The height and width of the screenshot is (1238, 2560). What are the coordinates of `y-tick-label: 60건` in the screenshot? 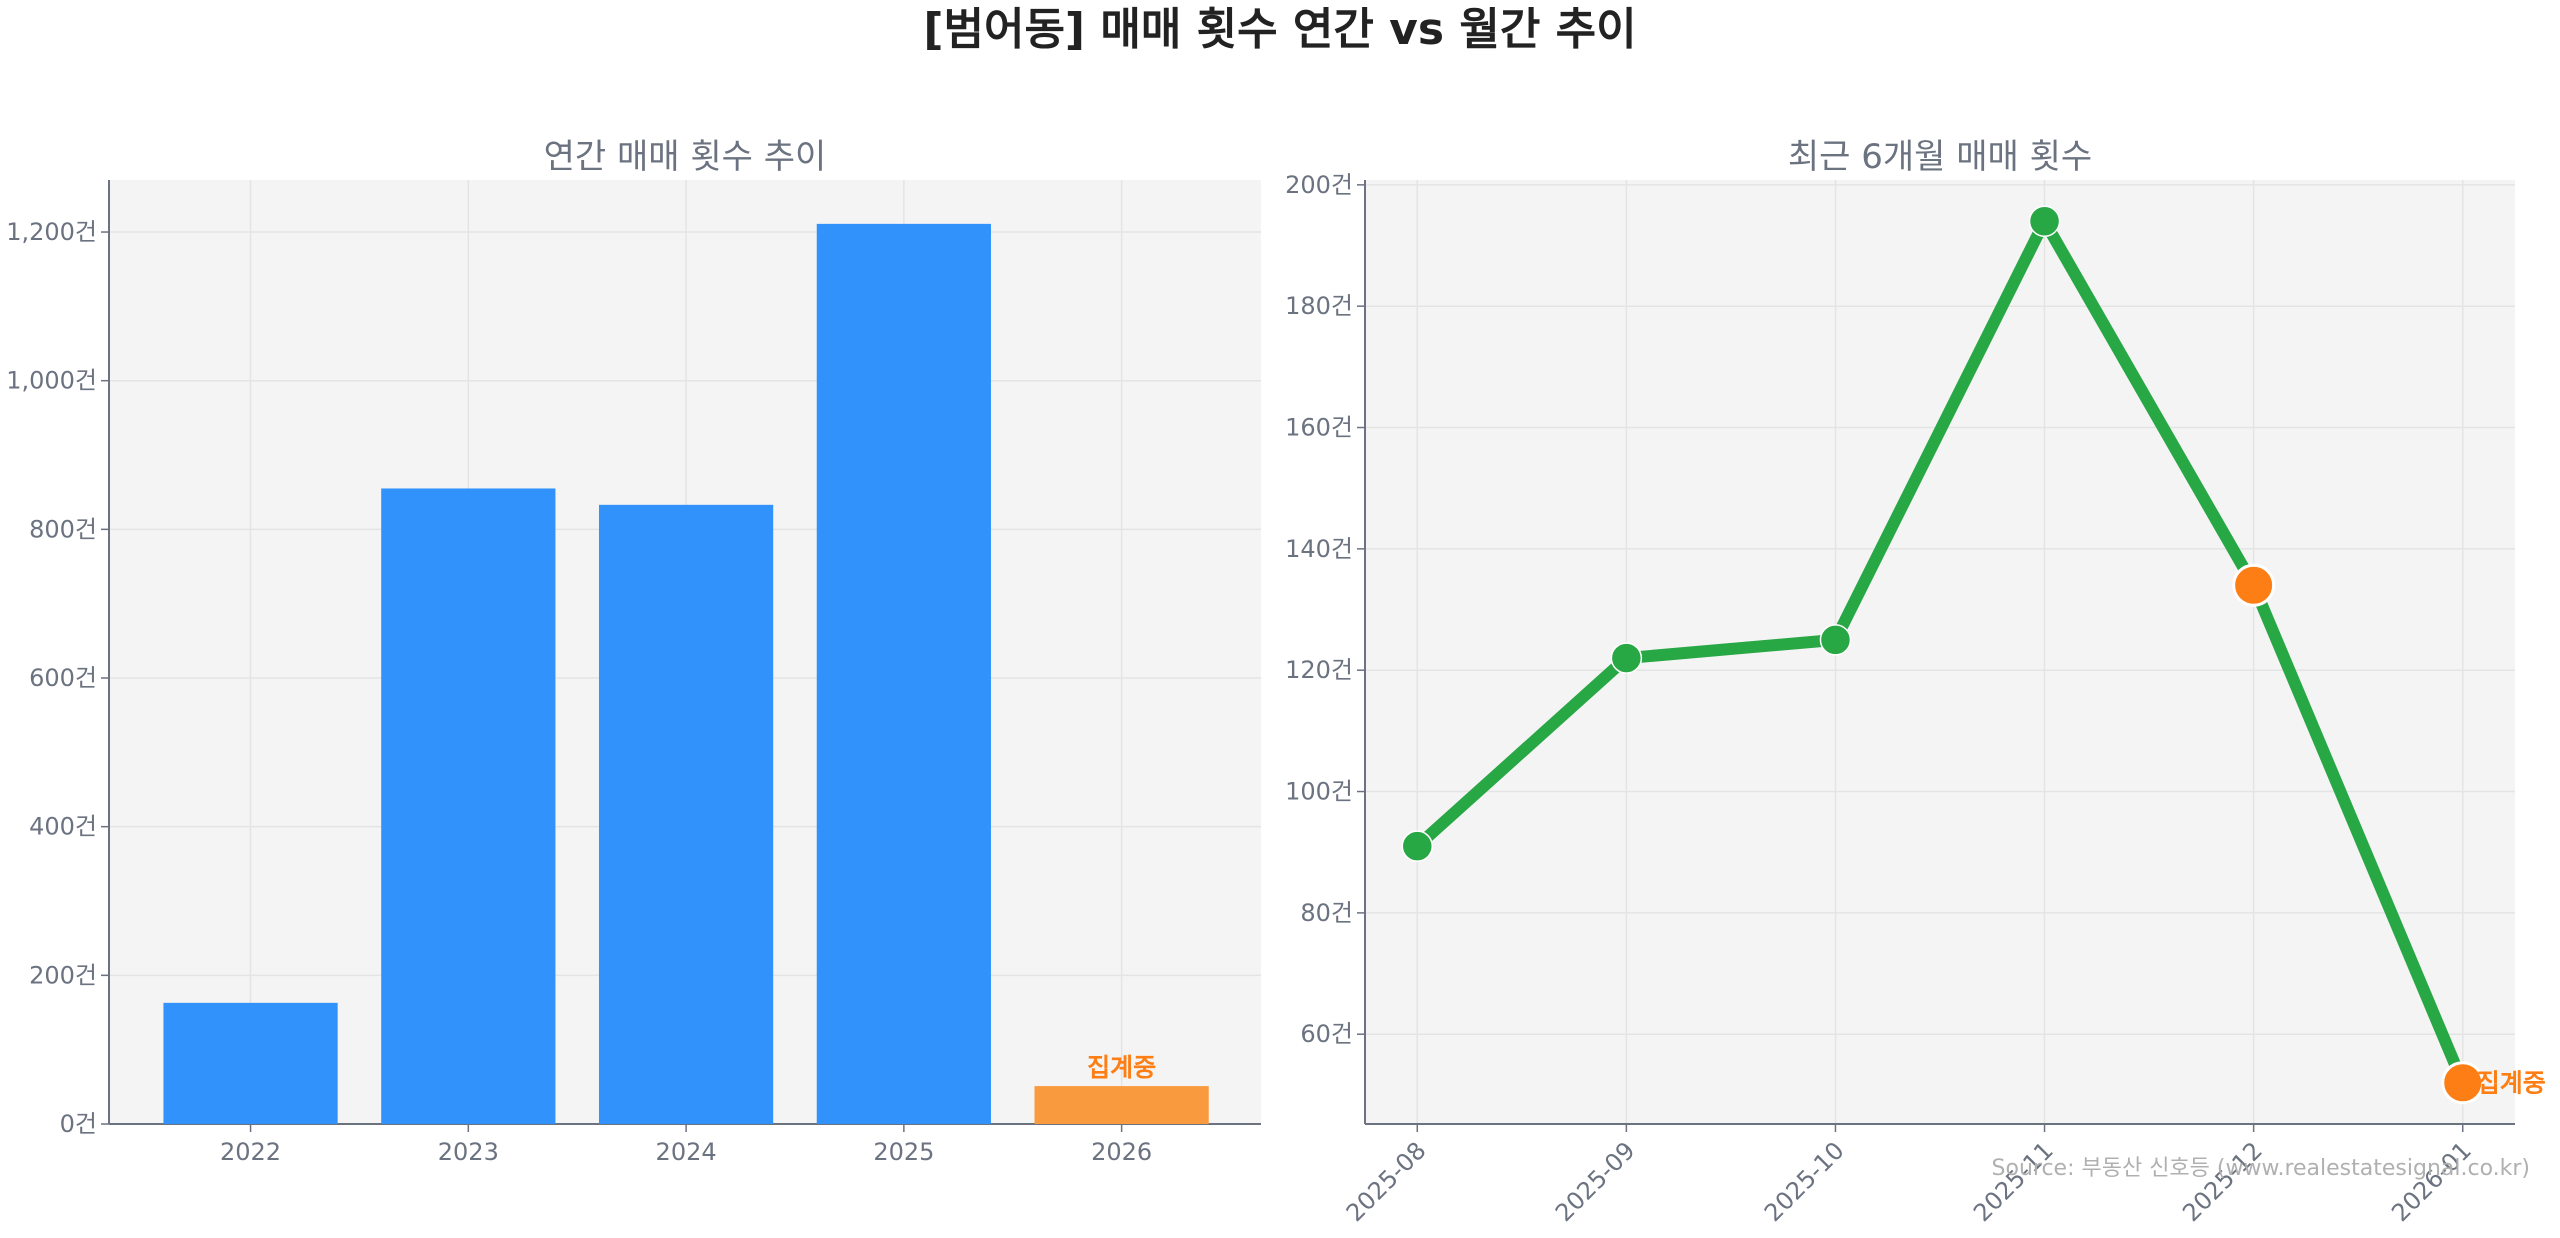 It's located at (1326, 1034).